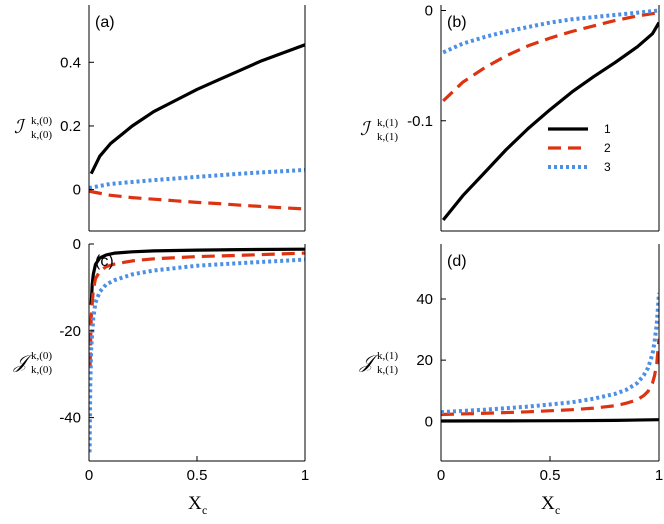  I want to click on x-label-subscript-d: c, so click(557, 510).